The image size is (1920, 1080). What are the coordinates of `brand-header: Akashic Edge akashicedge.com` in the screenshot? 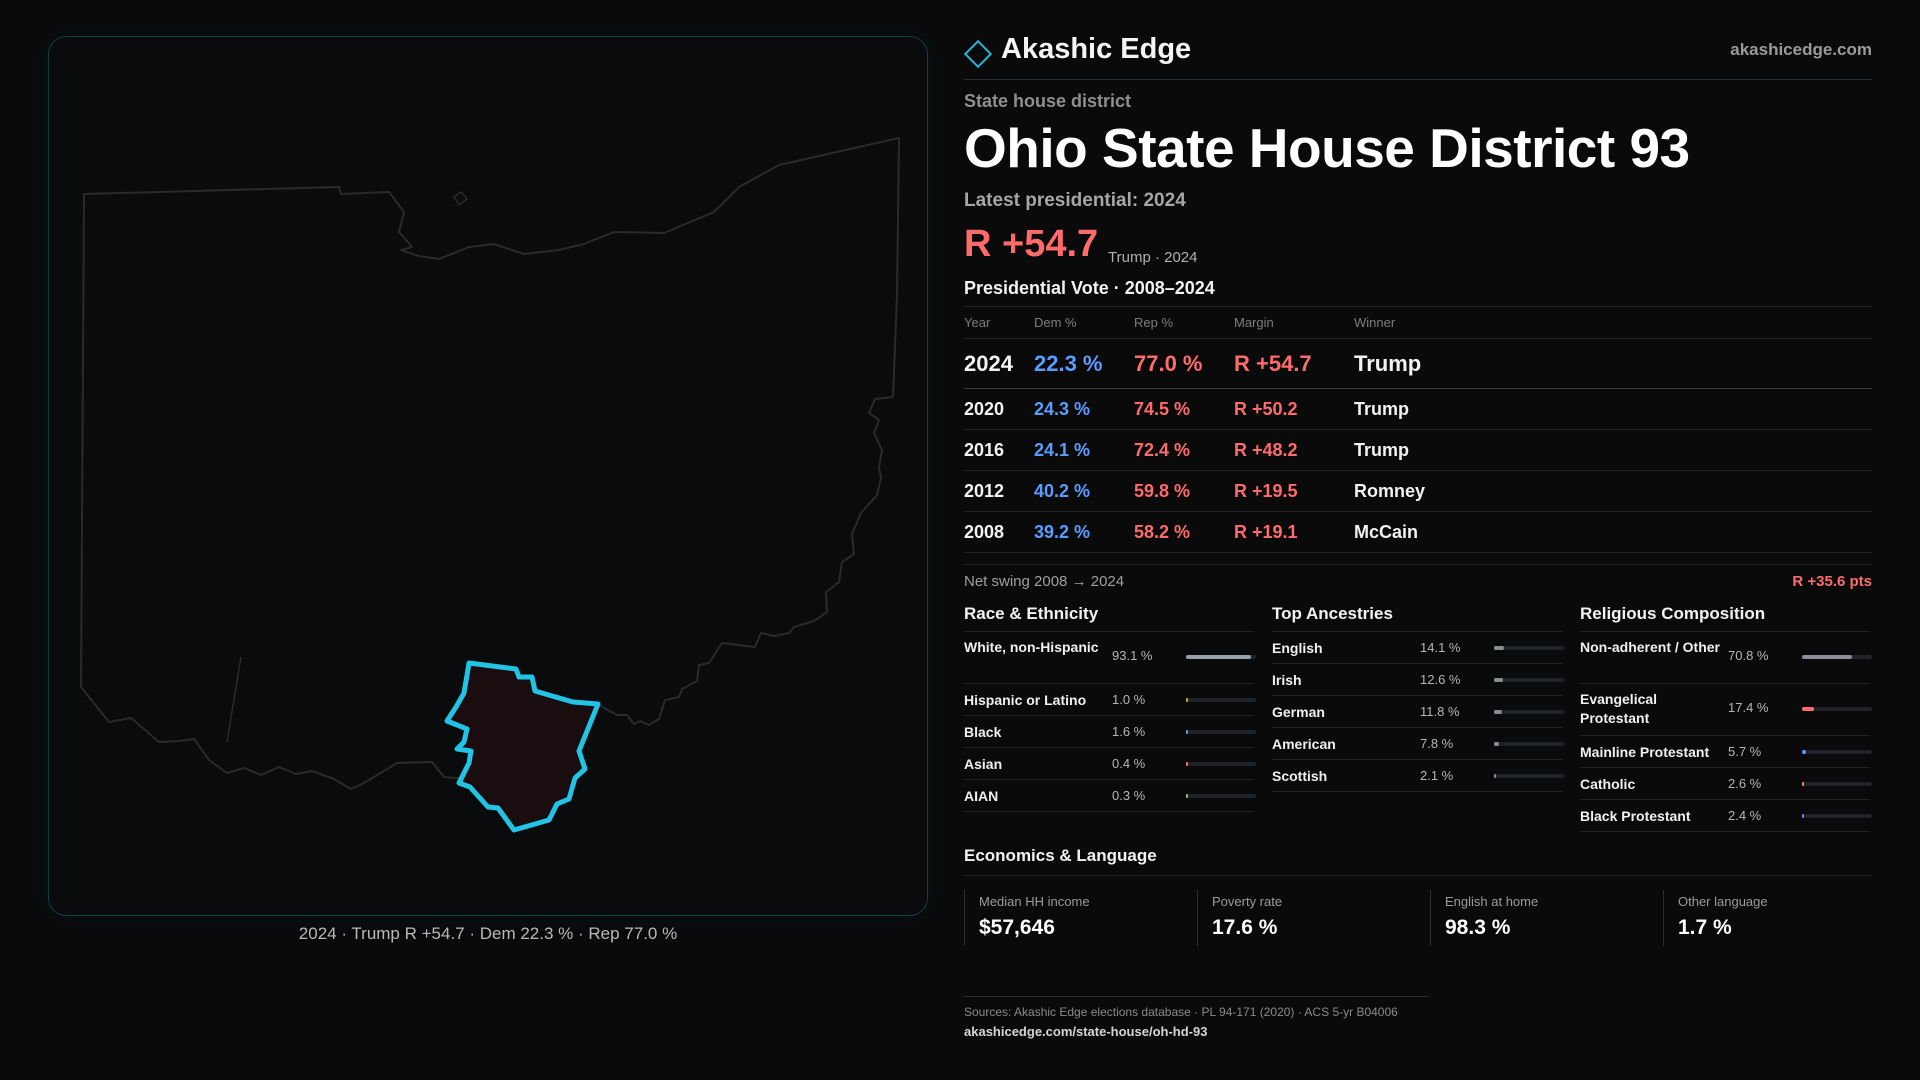 It's located at (1417, 55).